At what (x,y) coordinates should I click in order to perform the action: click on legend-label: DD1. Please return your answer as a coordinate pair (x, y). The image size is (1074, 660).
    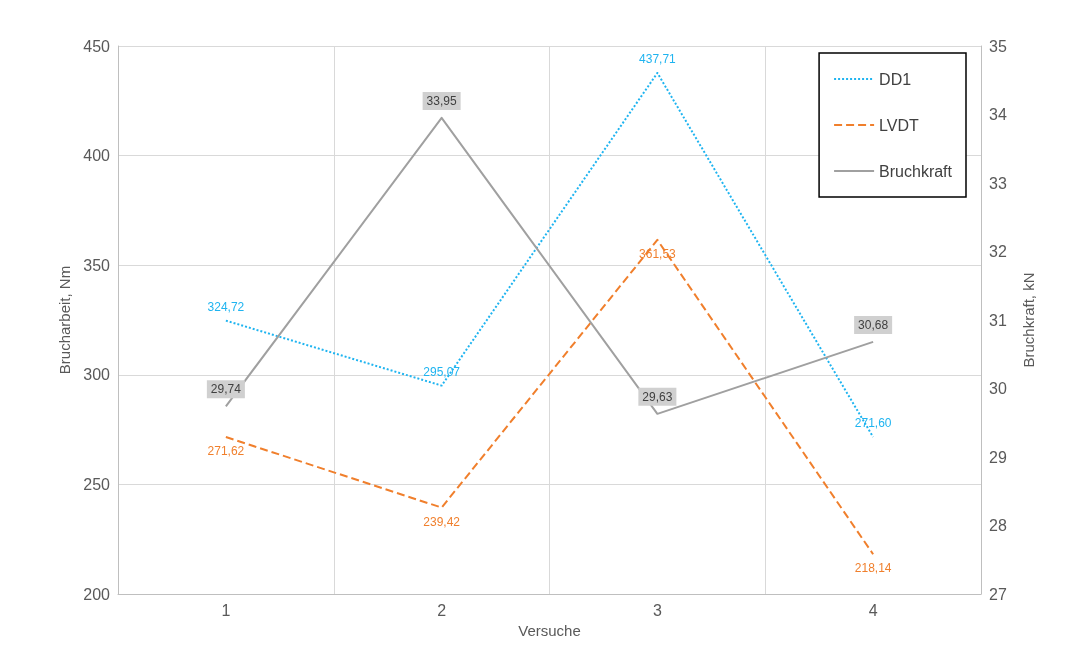
    Looking at the image, I should click on (895, 79).